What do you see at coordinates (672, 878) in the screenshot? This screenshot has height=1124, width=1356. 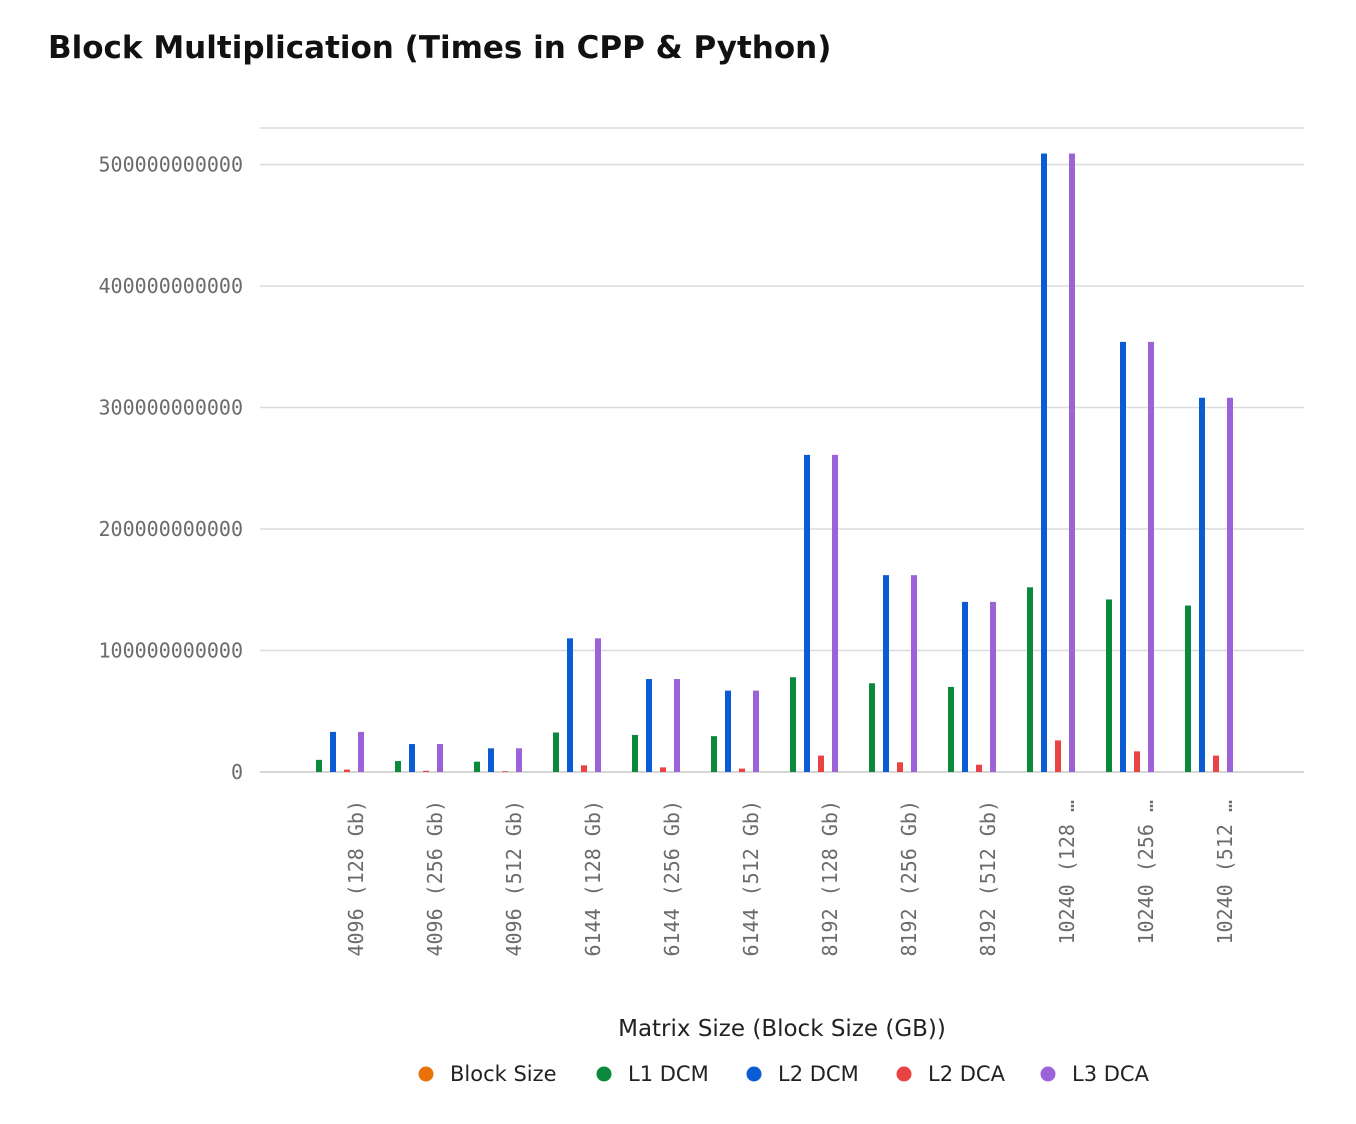 I see `x-tick-label: 6144 (256 Gb)` at bounding box center [672, 878].